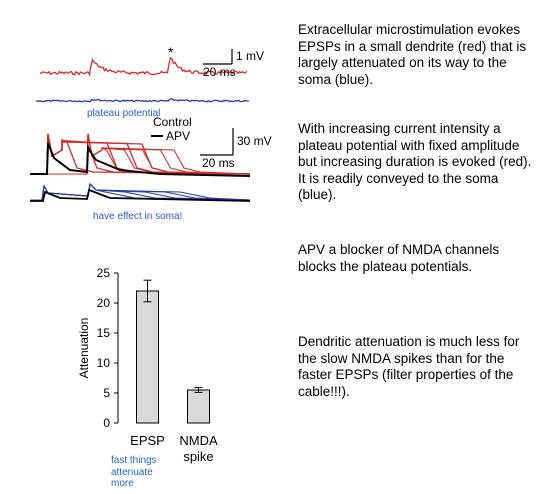  What do you see at coordinates (233, 64) in the screenshot?
I see `scale-bar-1: 1 mV 20 ms` at bounding box center [233, 64].